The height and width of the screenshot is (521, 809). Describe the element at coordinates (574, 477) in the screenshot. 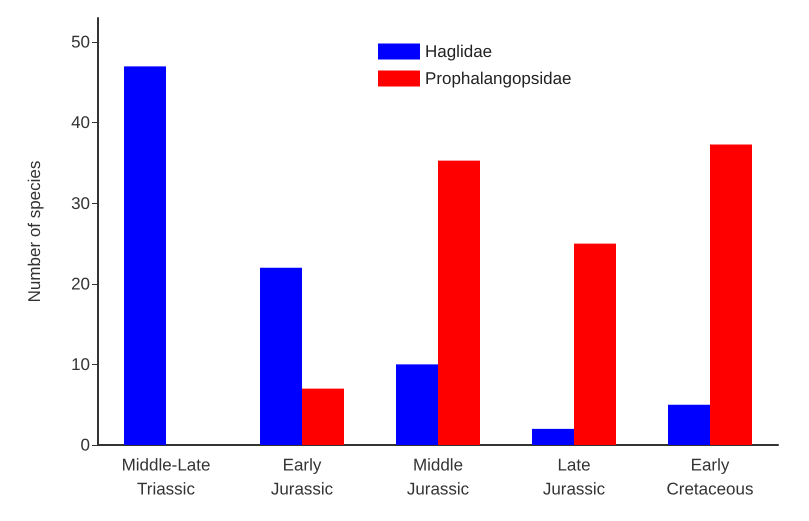

I see `x-tick-label: Late Jurassic` at that location.